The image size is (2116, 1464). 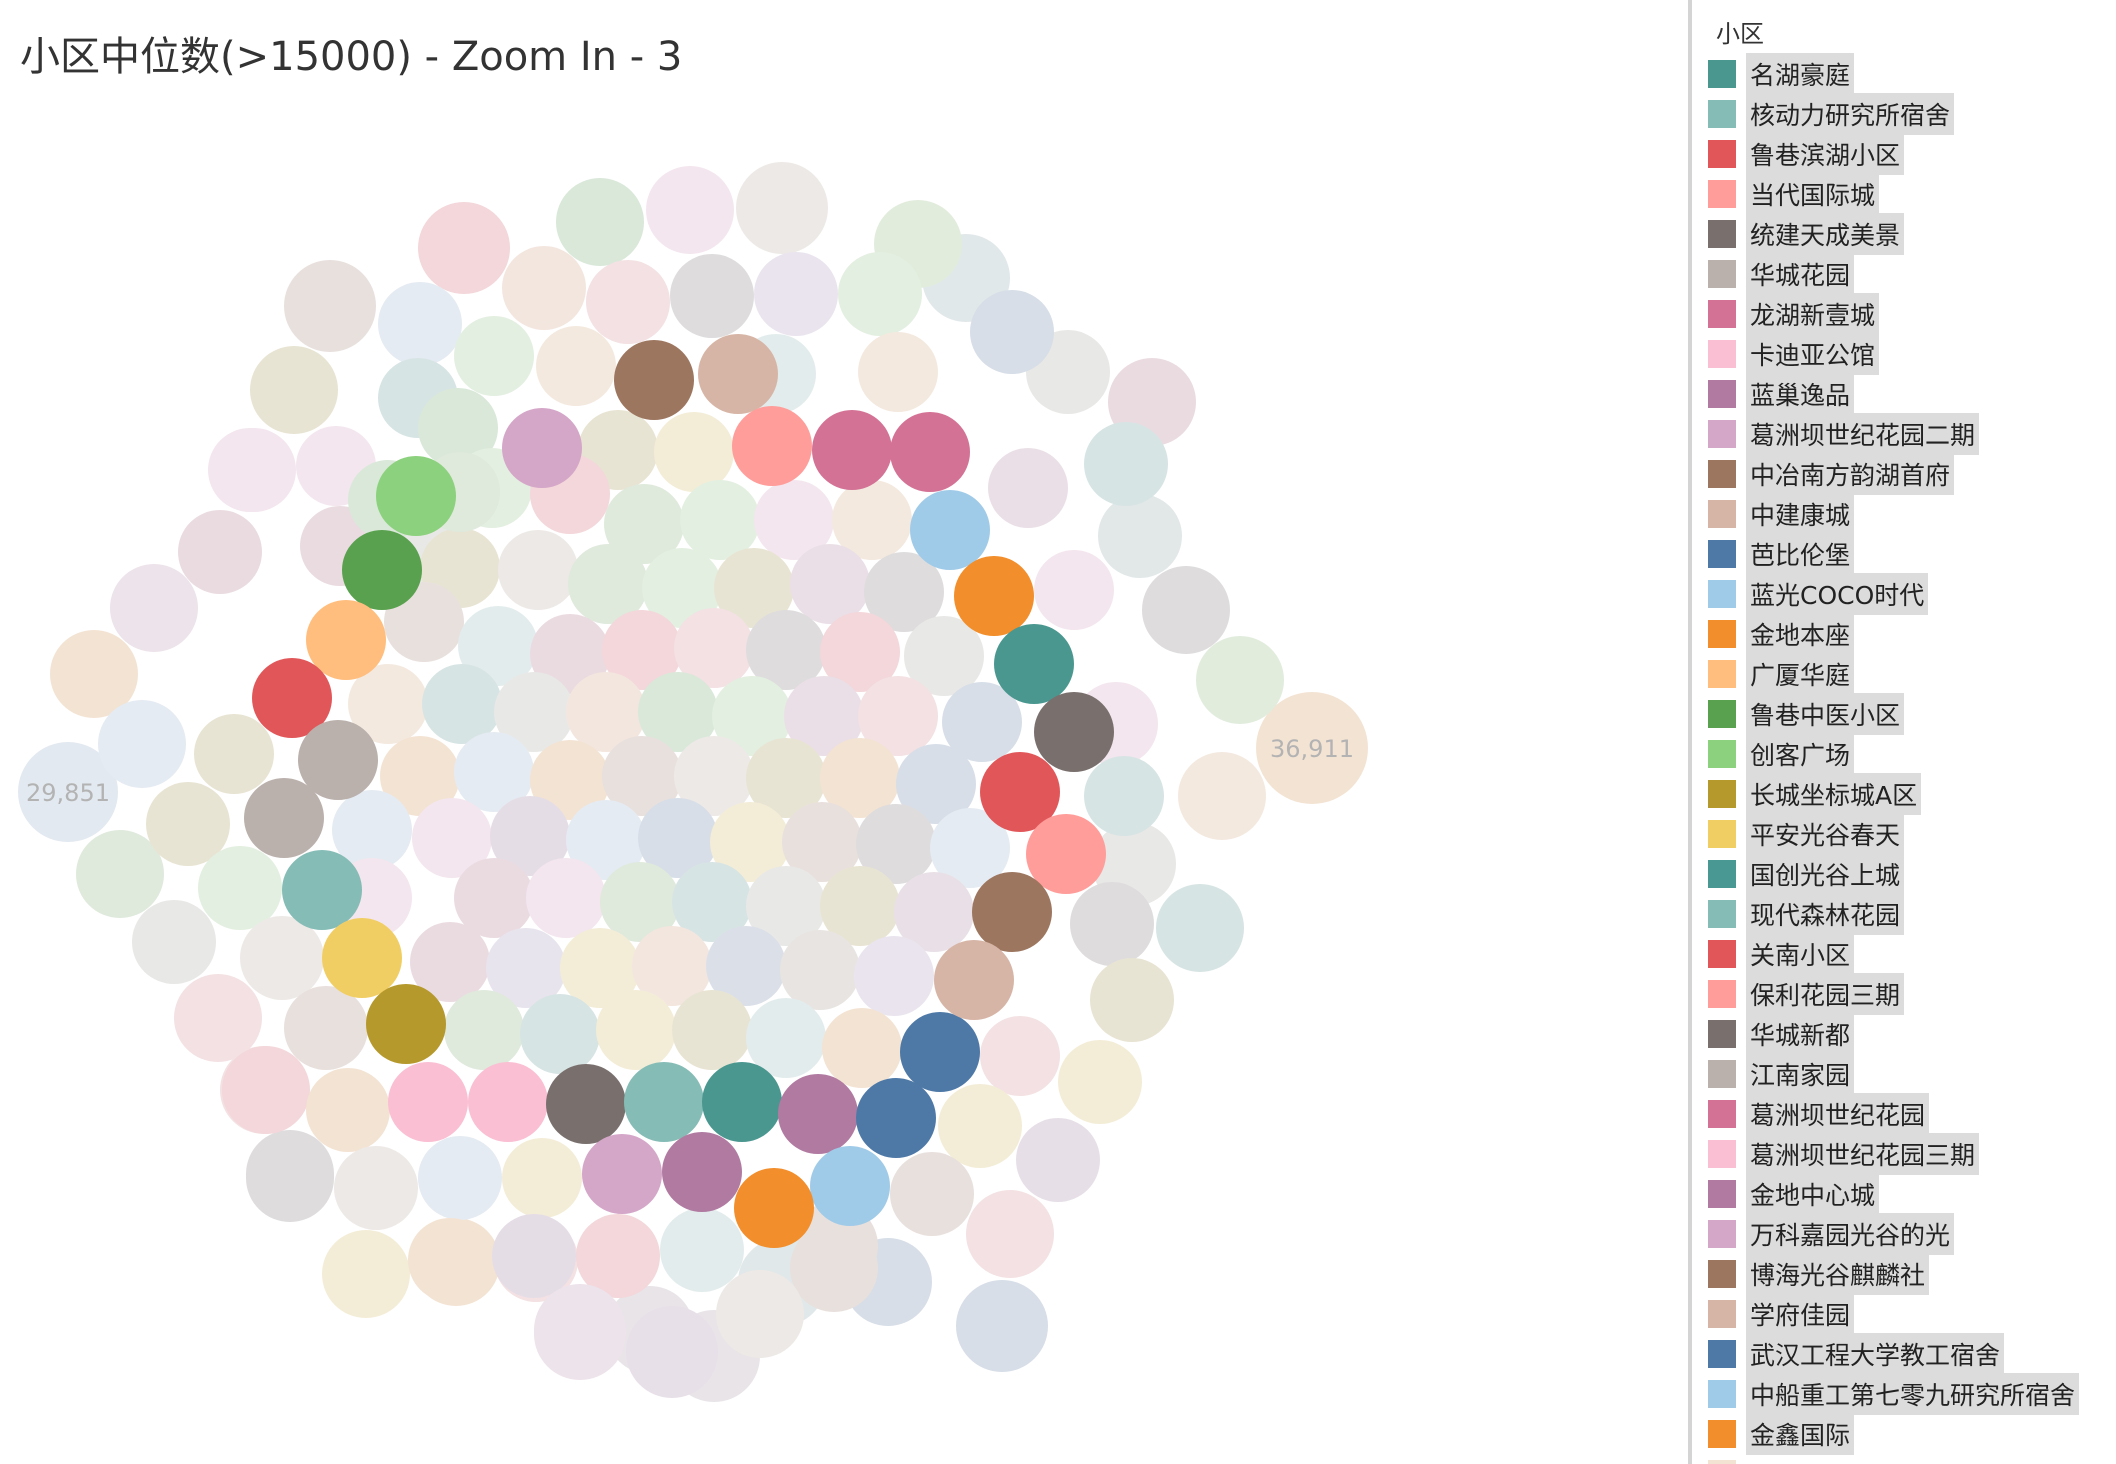 I want to click on legend-item: 万科嘉园光谷的光, so click(x=1893, y=1234).